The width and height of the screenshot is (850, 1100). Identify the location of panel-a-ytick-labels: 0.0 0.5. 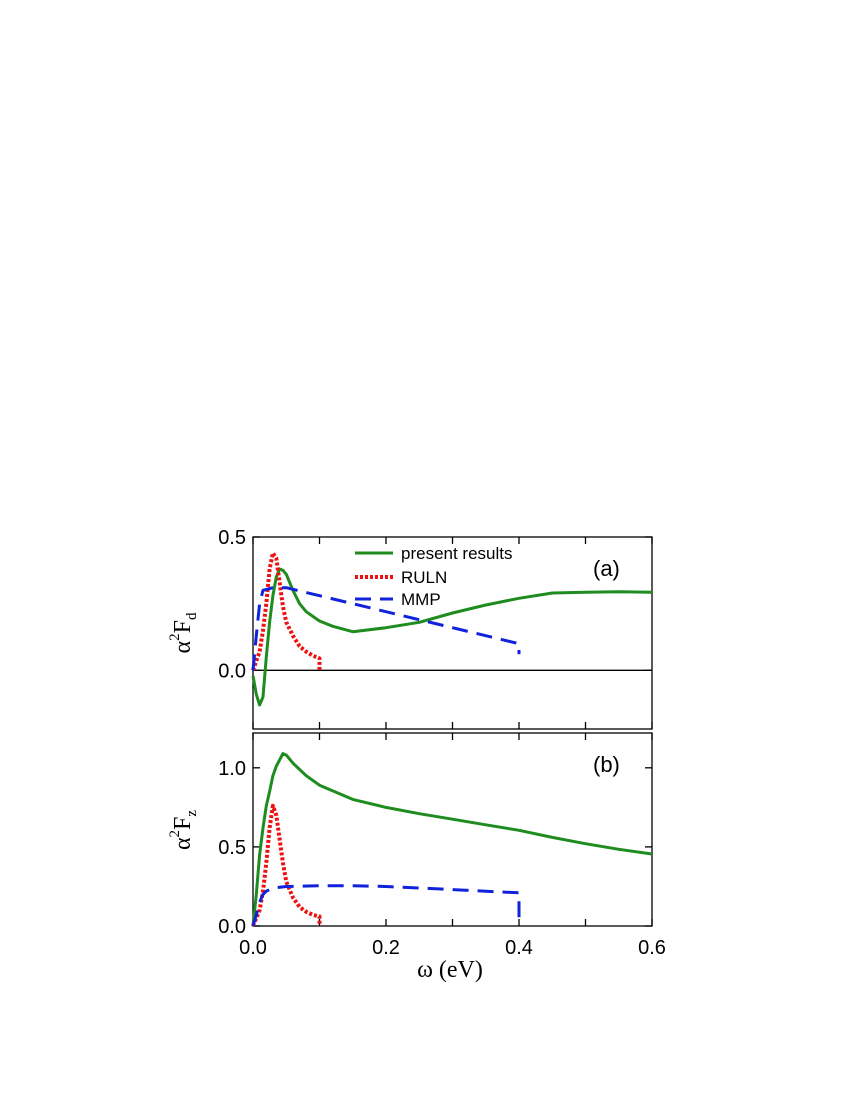
(232, 604).